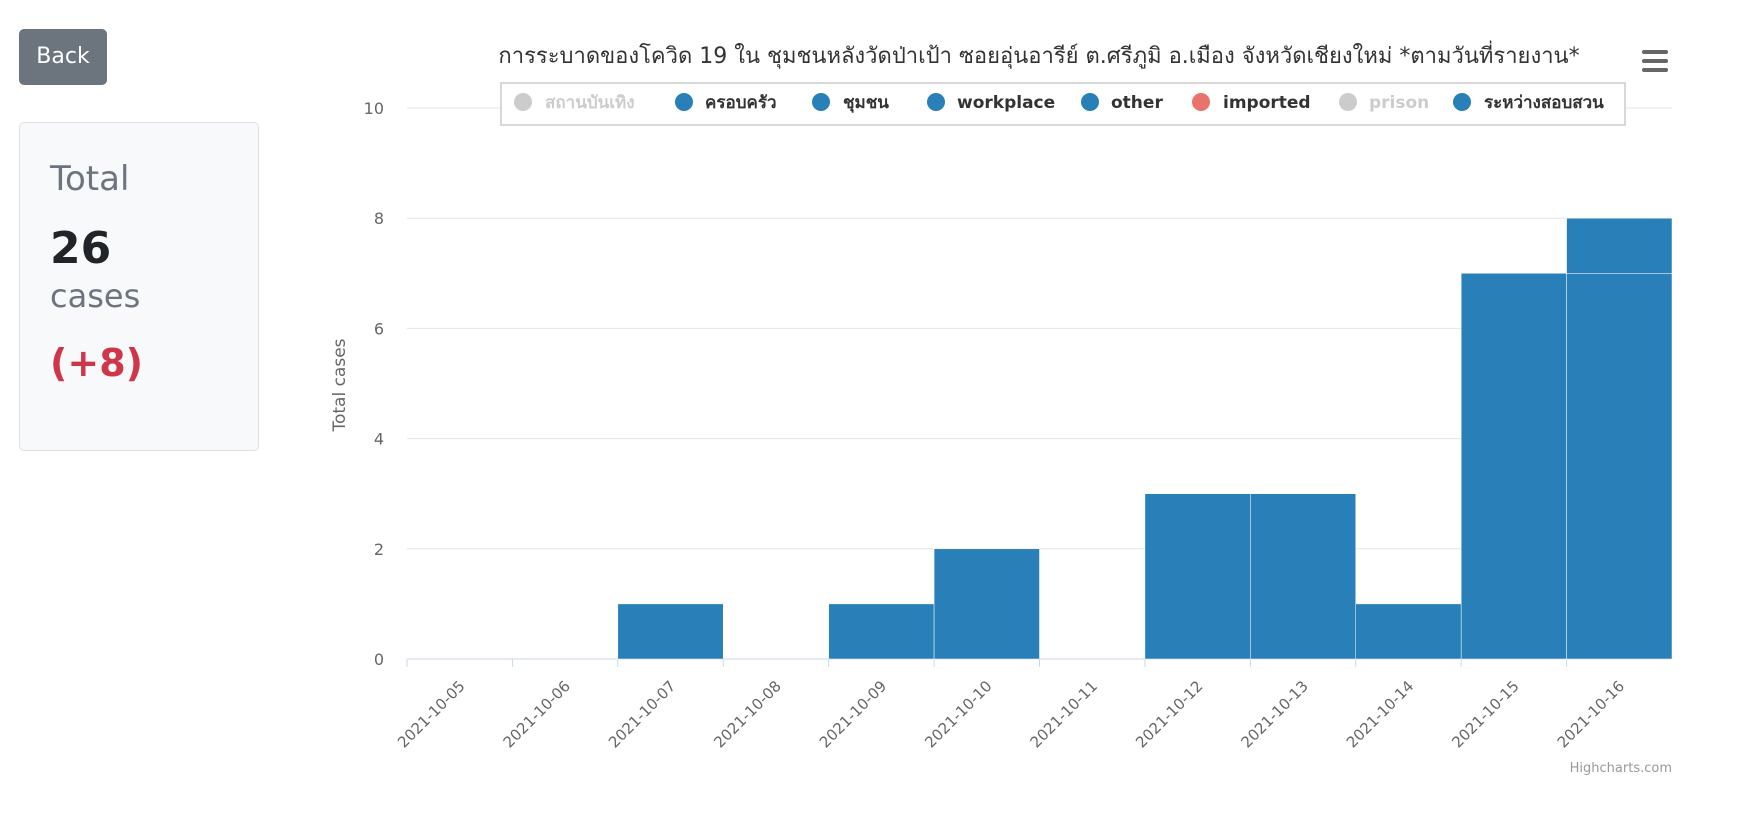 The image size is (1743, 836). What do you see at coordinates (431, 714) in the screenshot?
I see `x-tick-label: 2021-10-05` at bounding box center [431, 714].